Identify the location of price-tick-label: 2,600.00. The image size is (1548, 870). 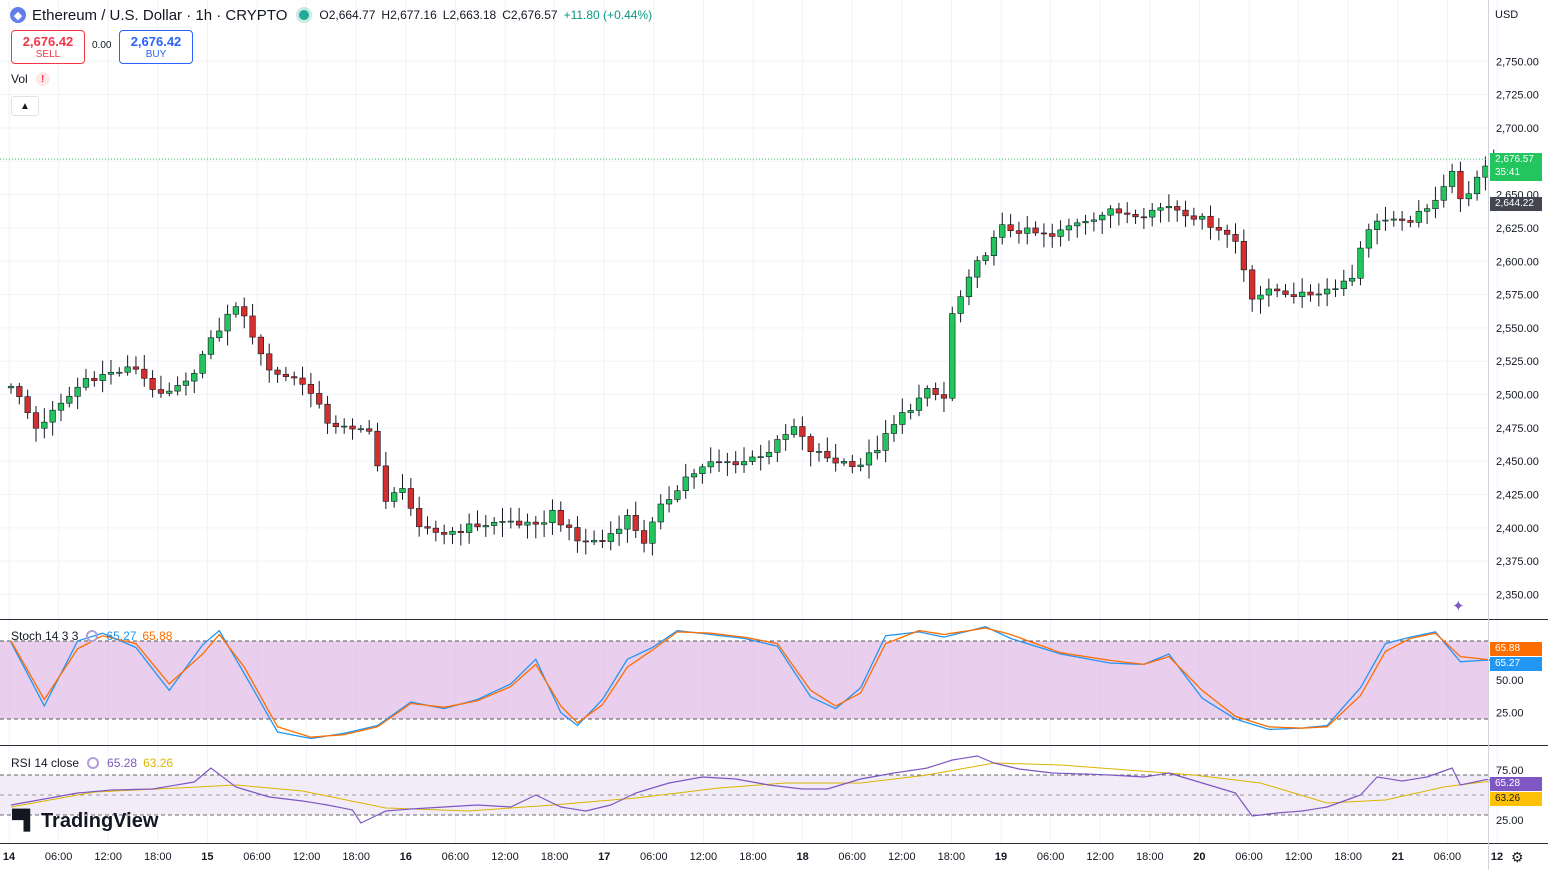
(1517, 262).